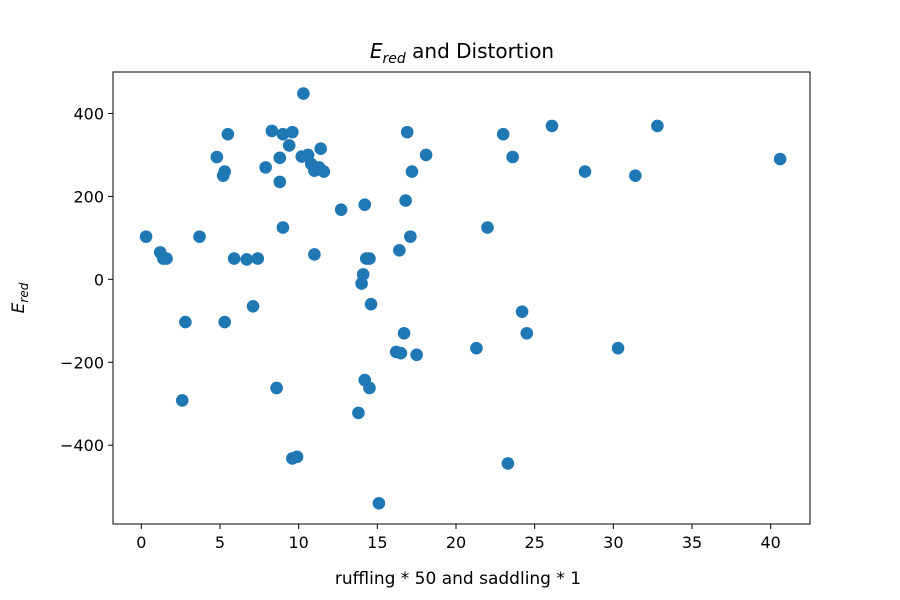 The height and width of the screenshot is (600, 900). Describe the element at coordinates (88, 113) in the screenshot. I see `y-tick-label: 400` at that location.